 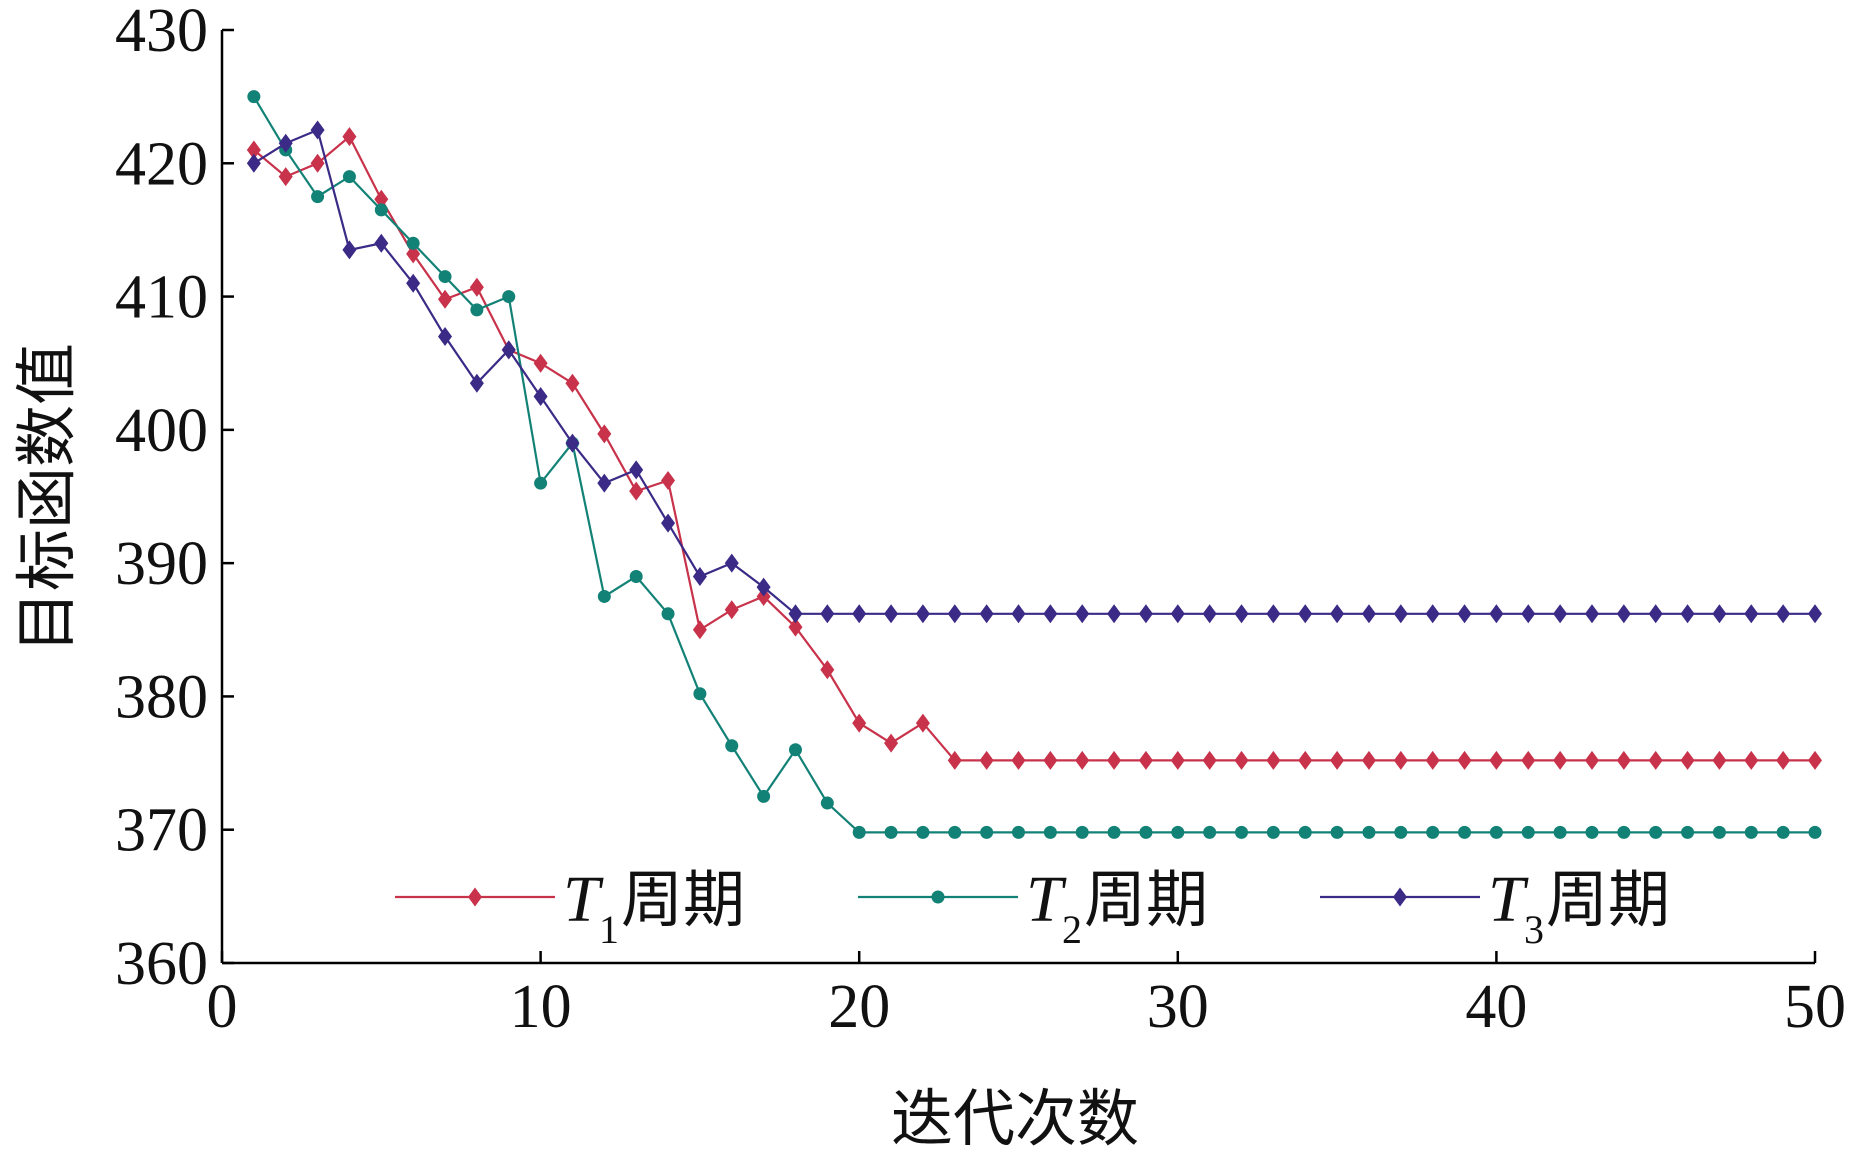 I want to click on legend-item-1: T 1 周期, so click(x=570, y=907).